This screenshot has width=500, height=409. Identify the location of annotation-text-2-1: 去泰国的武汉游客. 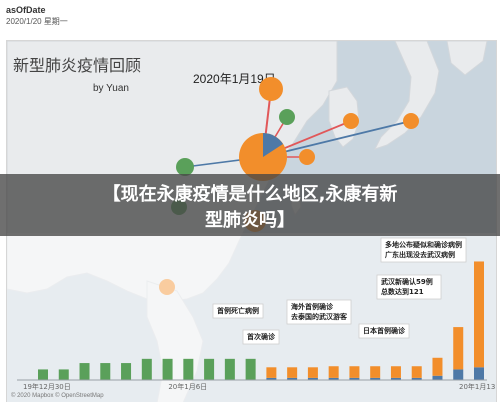
(319, 316).